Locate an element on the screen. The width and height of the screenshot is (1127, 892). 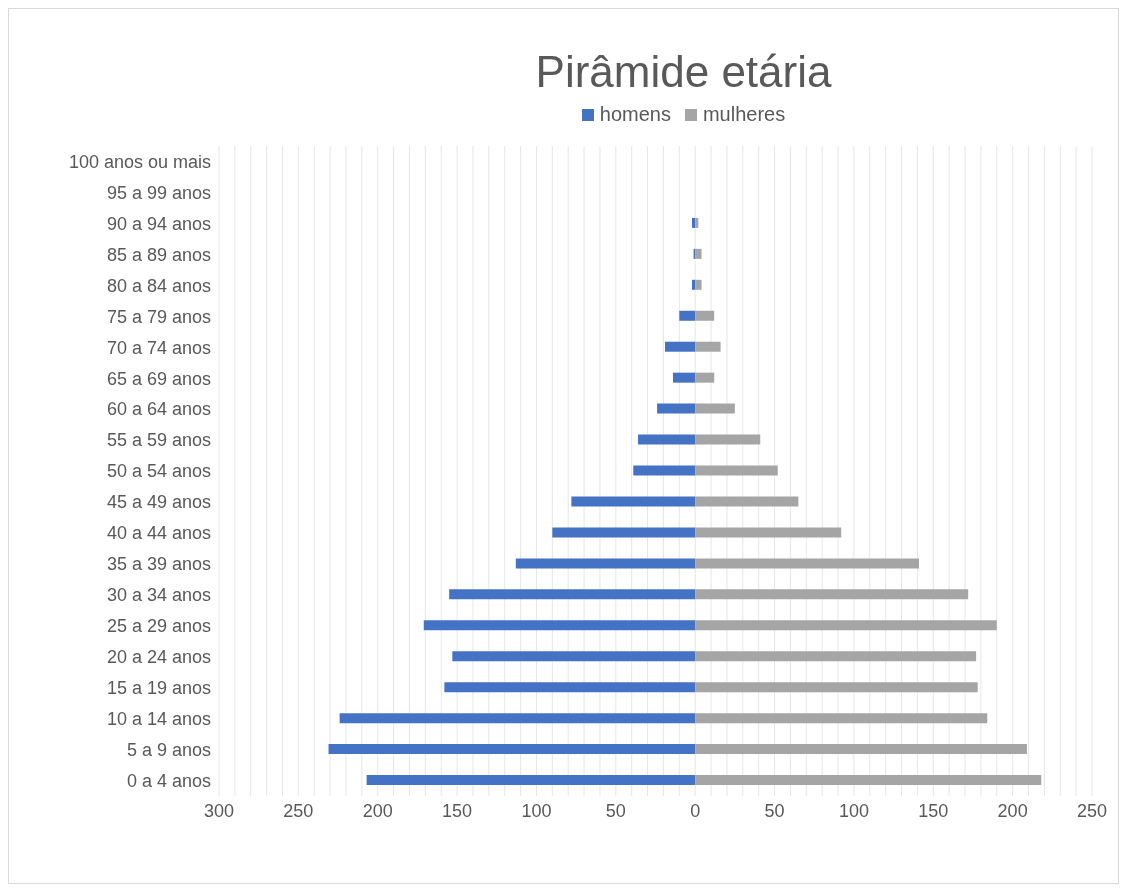
y-tick-label: 45 a 49 anos is located at coordinates (158, 502).